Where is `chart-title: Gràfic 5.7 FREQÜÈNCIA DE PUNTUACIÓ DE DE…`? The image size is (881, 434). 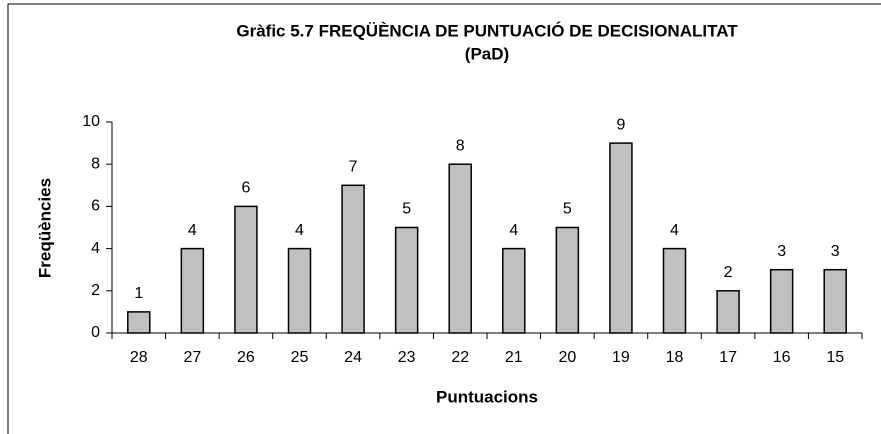 chart-title: Gràfic 5.7 FREQÜÈNCIA DE PUNTUACIÓ DE DE… is located at coordinates (487, 30).